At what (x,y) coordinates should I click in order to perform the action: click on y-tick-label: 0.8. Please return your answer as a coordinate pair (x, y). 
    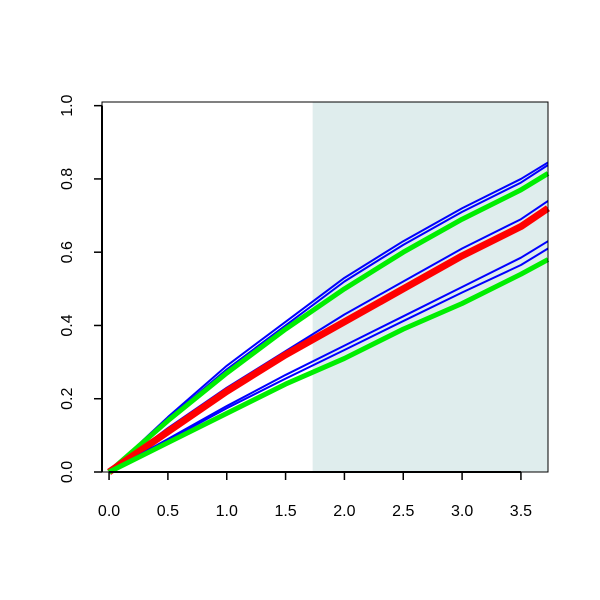
    Looking at the image, I should click on (67, 179).